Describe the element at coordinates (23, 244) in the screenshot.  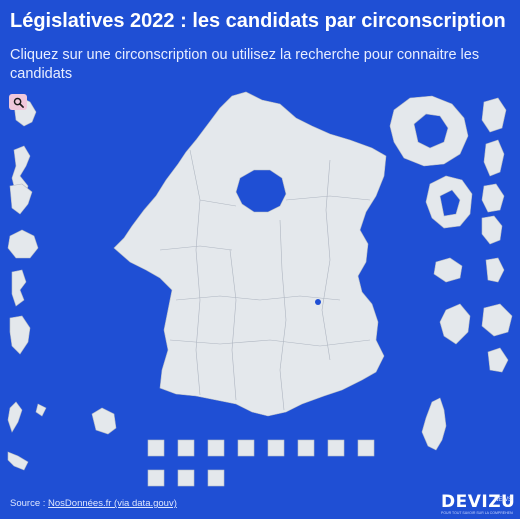
I see `reunion` at that location.